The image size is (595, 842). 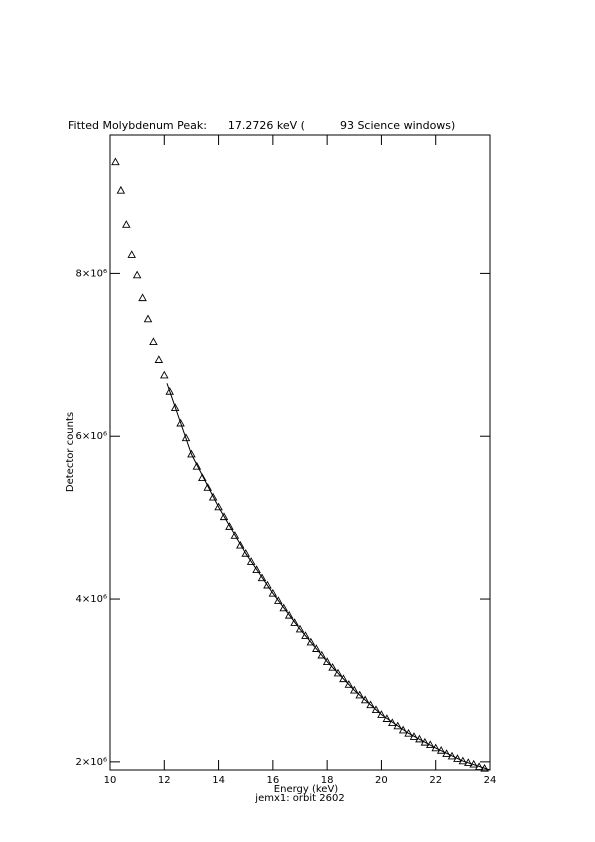 I want to click on x-tick-label: 16, so click(x=272, y=780).